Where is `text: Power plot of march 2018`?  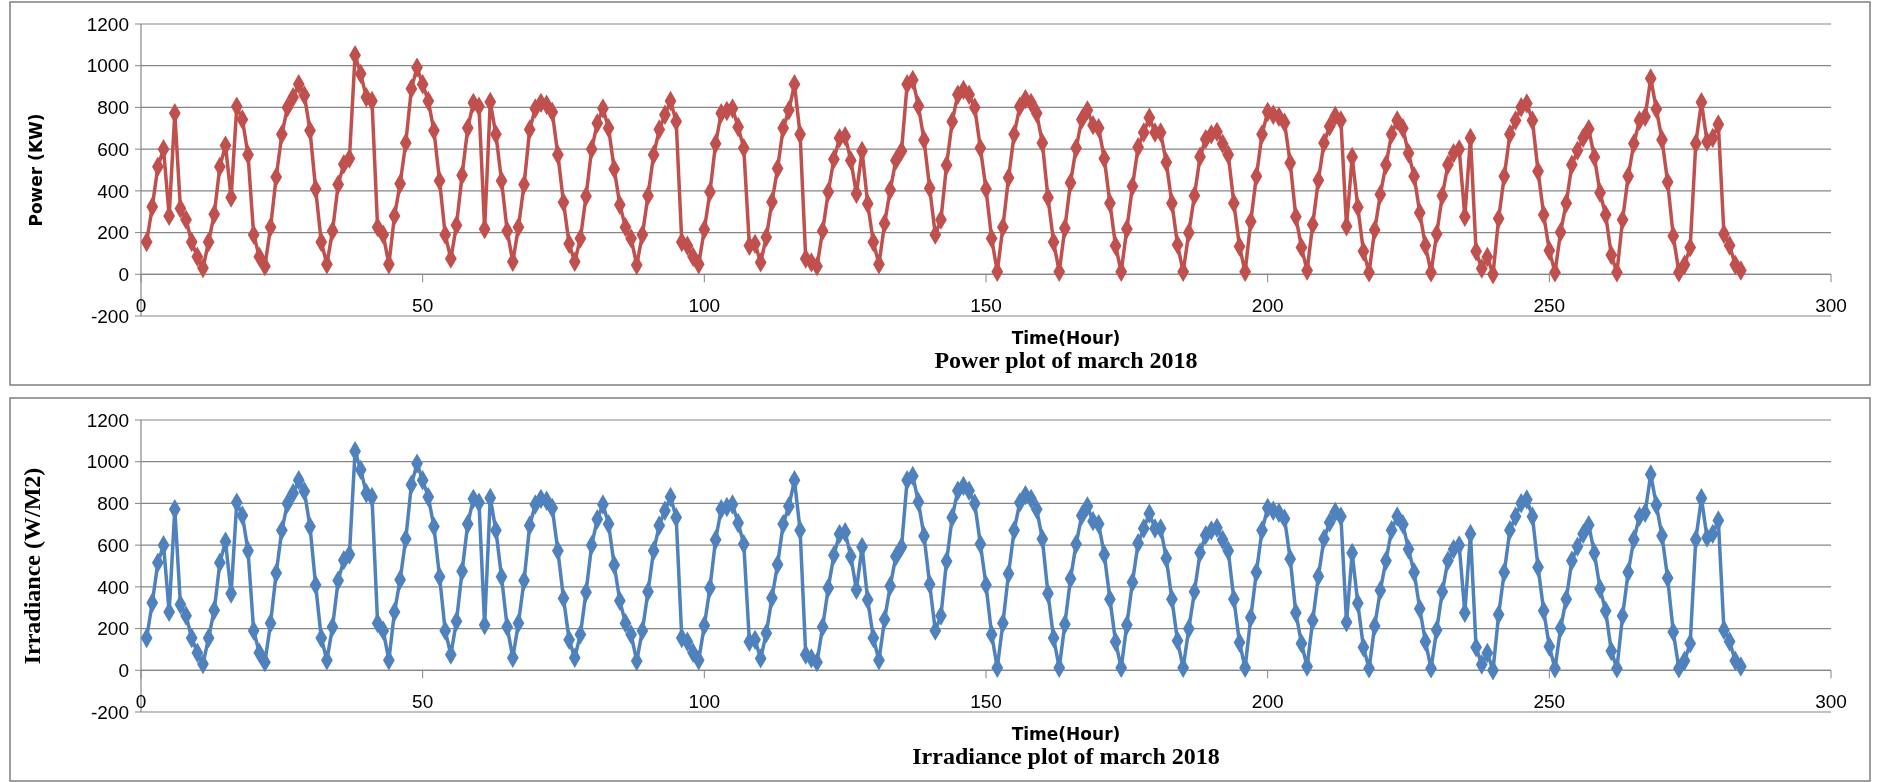
text: Power plot of march 2018 is located at coordinates (1066, 360).